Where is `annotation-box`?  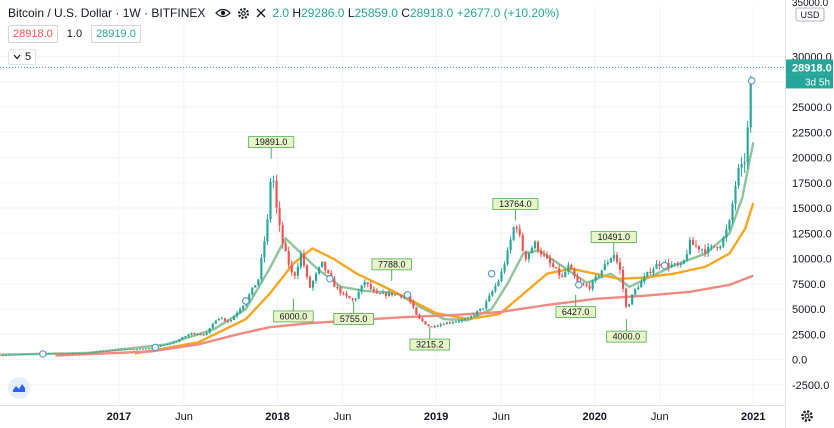 annotation-box is located at coordinates (575, 312).